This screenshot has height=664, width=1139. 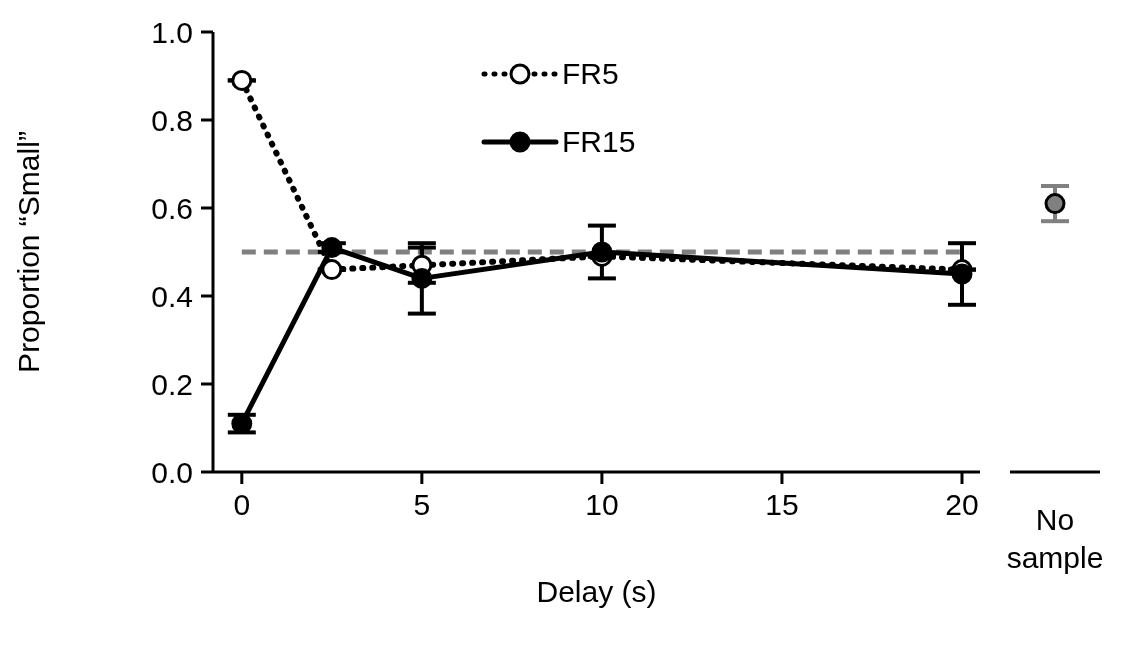 I want to click on y-tick-label: 0.2, so click(x=172, y=384).